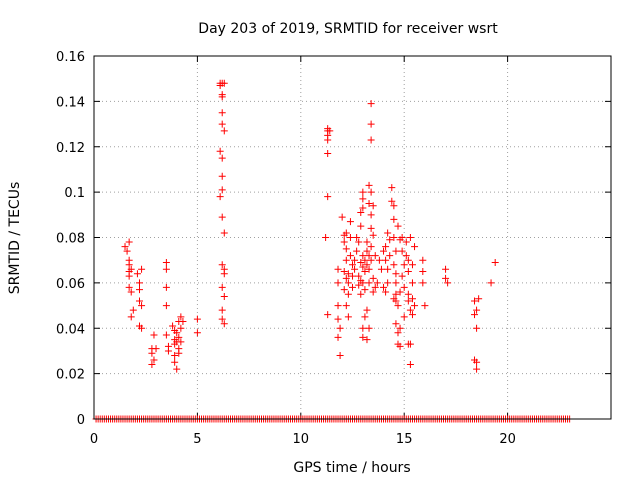 The image size is (640, 480). What do you see at coordinates (70, 329) in the screenshot?
I see `y-tick-label: 0.04` at bounding box center [70, 329].